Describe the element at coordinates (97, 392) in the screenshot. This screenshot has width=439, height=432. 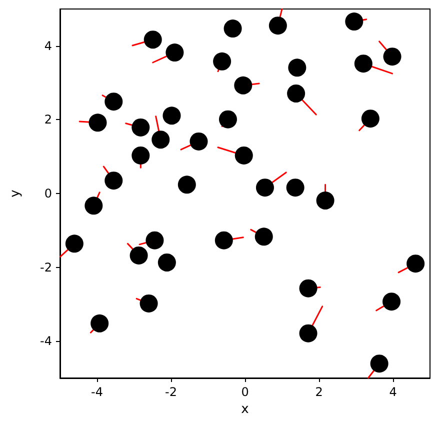
I see `x-tick-label: -4` at that location.